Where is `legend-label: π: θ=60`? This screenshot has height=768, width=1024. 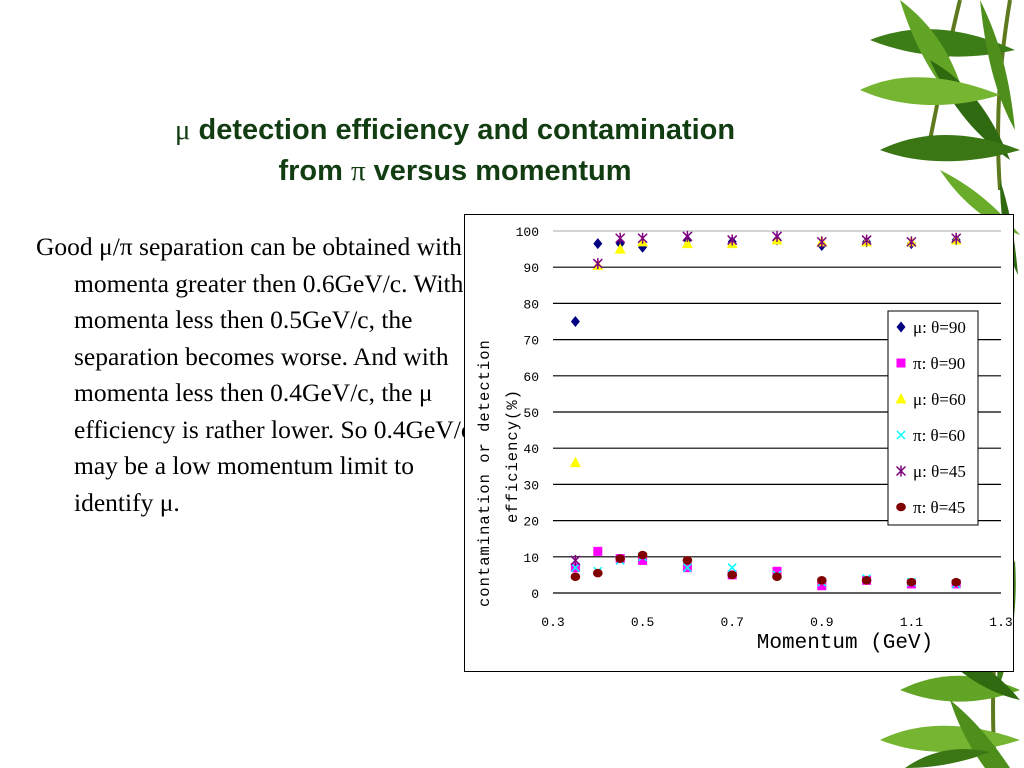
legend-label: π: θ=60 is located at coordinates (939, 435).